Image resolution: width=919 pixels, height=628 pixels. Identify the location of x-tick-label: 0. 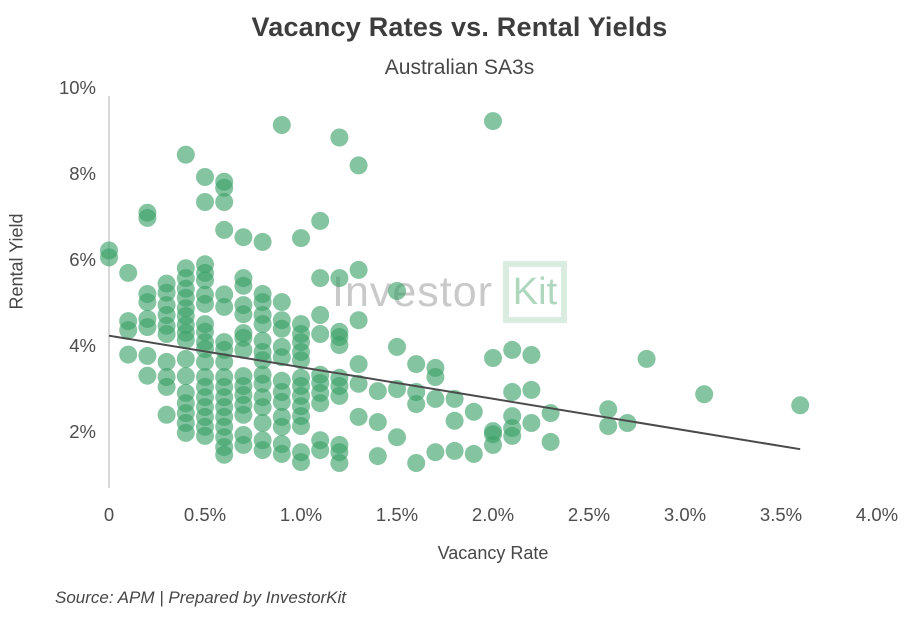
(109, 514).